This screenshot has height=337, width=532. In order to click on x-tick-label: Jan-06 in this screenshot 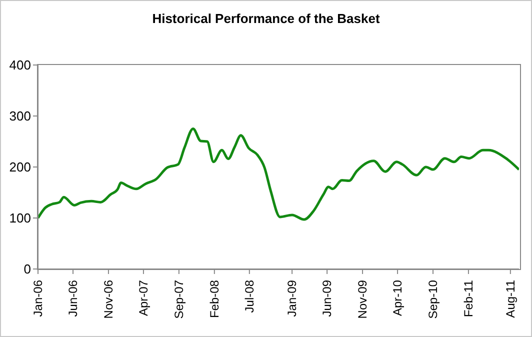, I will do `click(38, 298)`.